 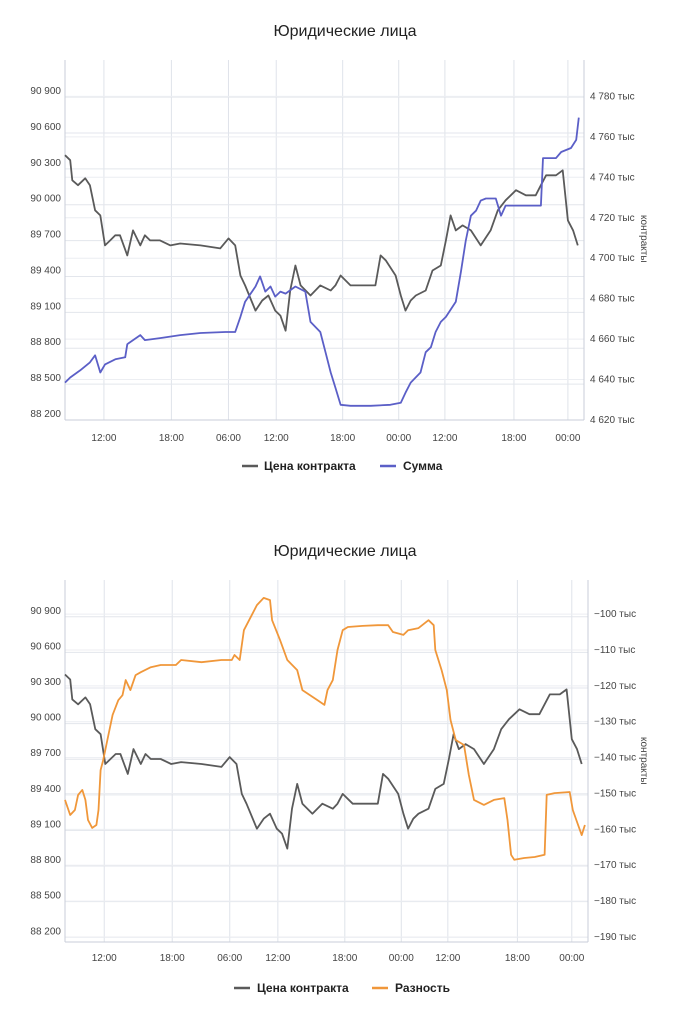 I want to click on right-tick-label: 4 760 тыс, so click(x=612, y=137).